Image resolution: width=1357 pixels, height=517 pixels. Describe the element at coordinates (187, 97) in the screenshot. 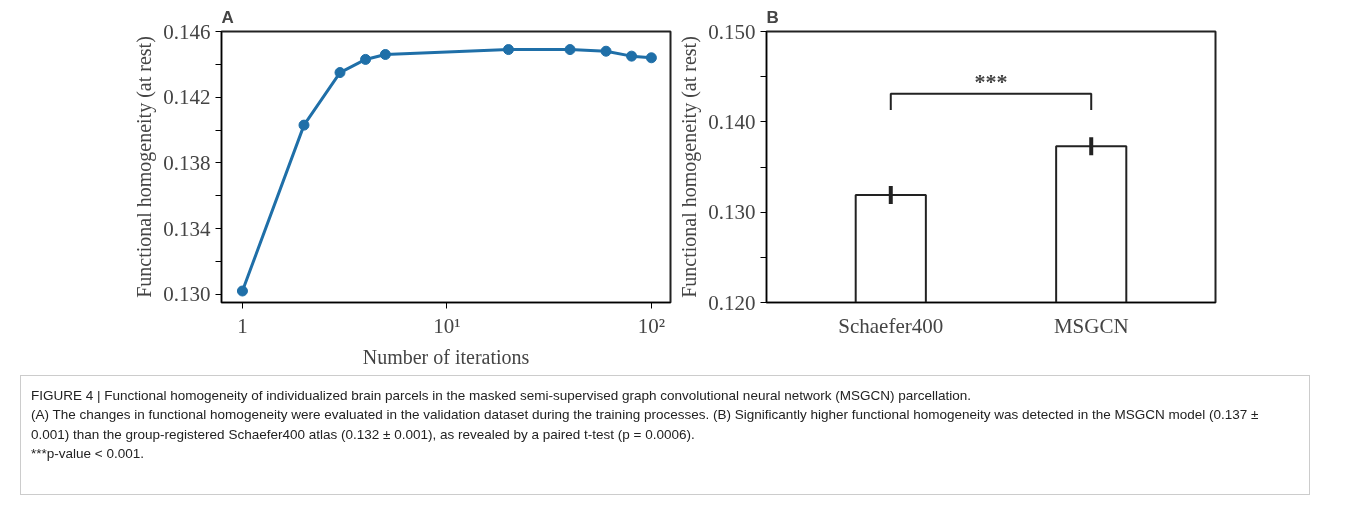

I see `y-tick-label: 0.142` at that location.